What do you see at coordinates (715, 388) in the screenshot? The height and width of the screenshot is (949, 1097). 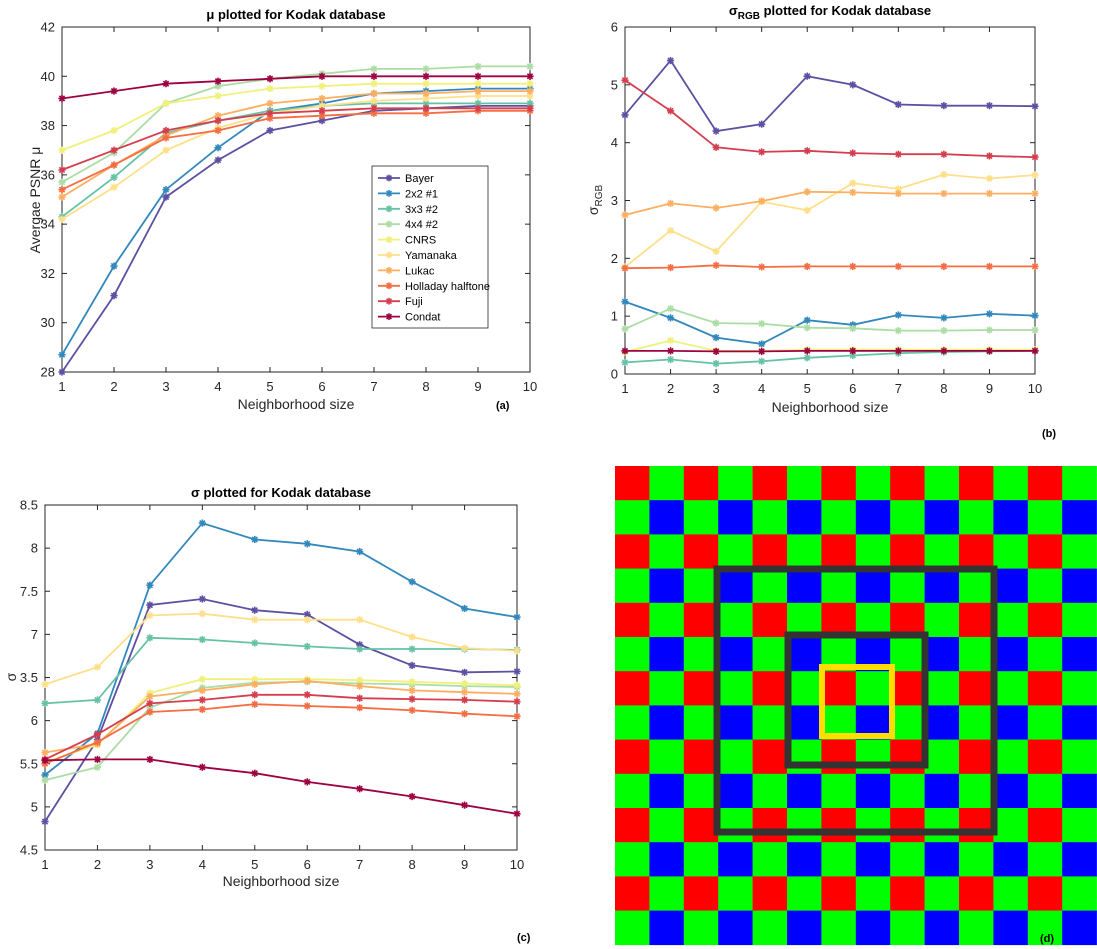 I see `x-tick-label: 3` at bounding box center [715, 388].